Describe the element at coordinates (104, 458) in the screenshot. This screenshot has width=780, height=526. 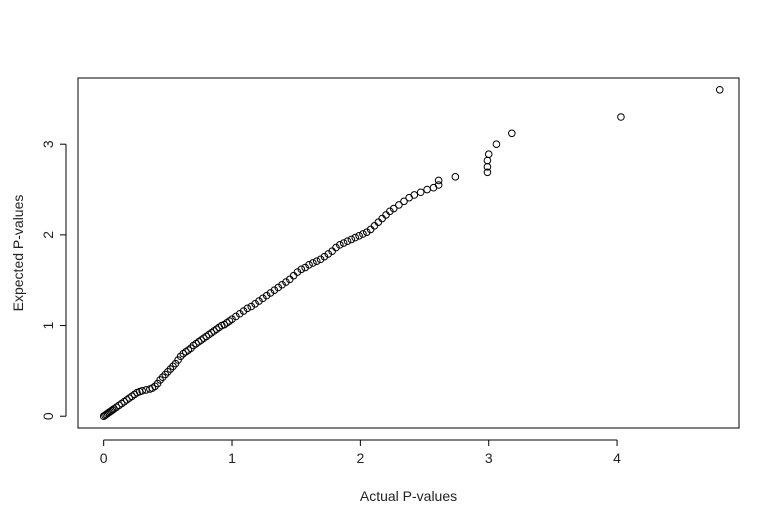
I see `x-tick-label: 0` at that location.